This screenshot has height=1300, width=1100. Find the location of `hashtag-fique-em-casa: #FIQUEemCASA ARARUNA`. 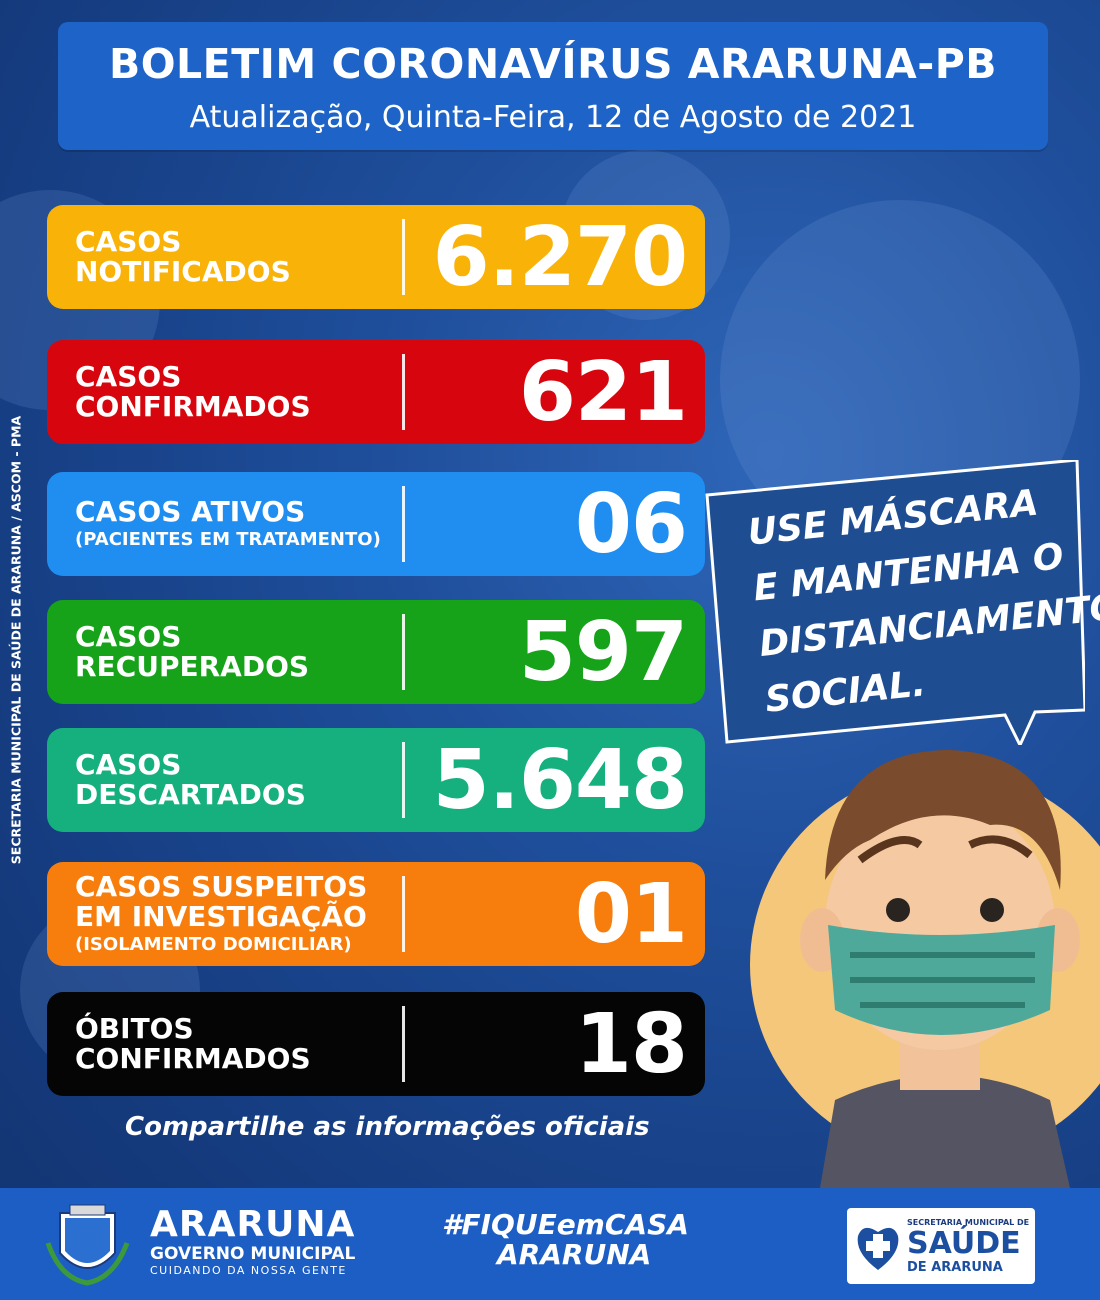

hashtag-fique-em-casa: #FIQUEemCASA ARARUNA is located at coordinates (565, 1240).